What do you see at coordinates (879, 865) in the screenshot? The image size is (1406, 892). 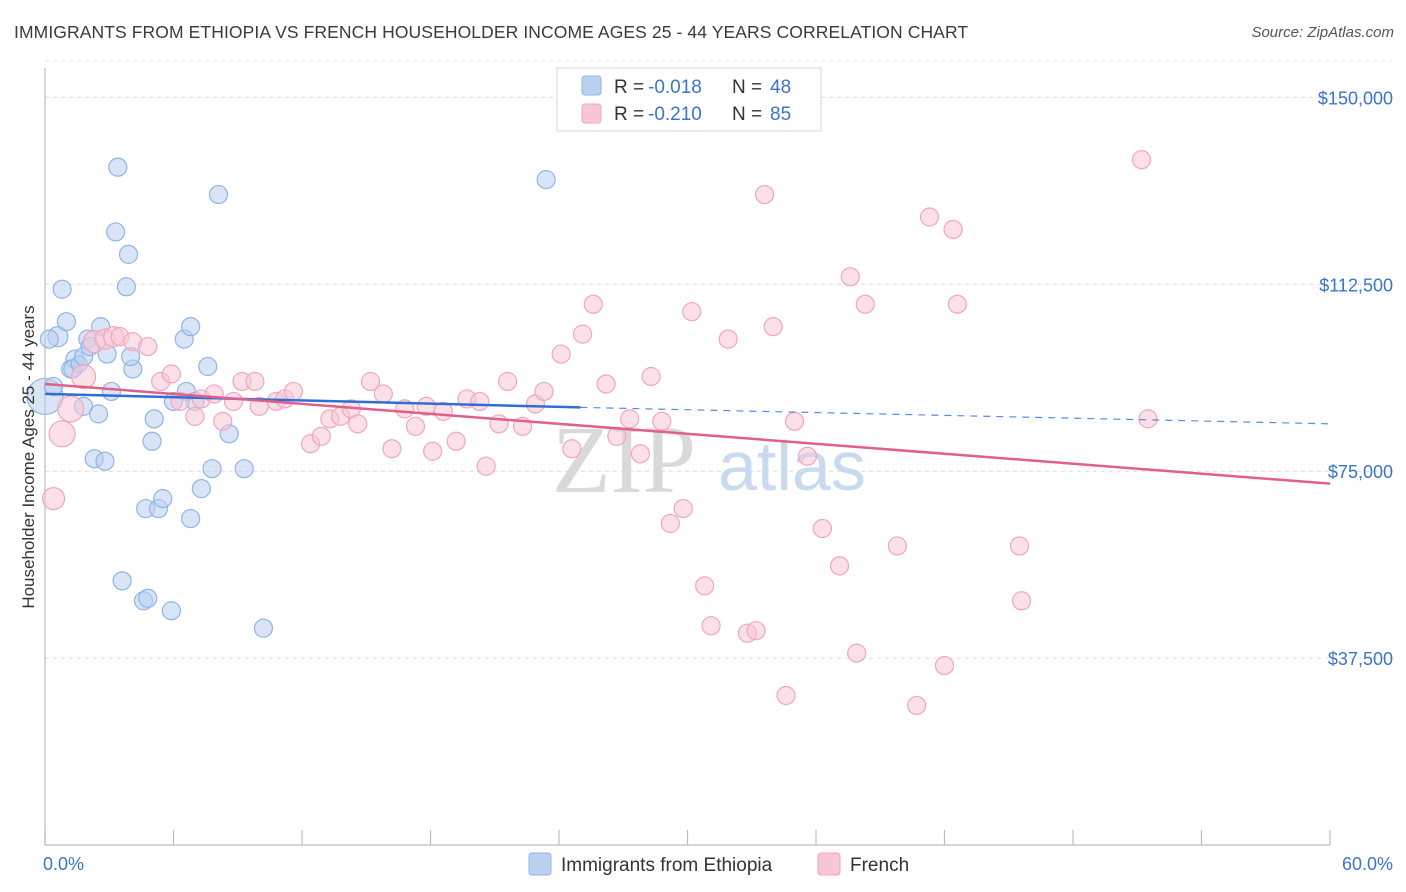 I see `series-legend-label-french: French` at bounding box center [879, 865].